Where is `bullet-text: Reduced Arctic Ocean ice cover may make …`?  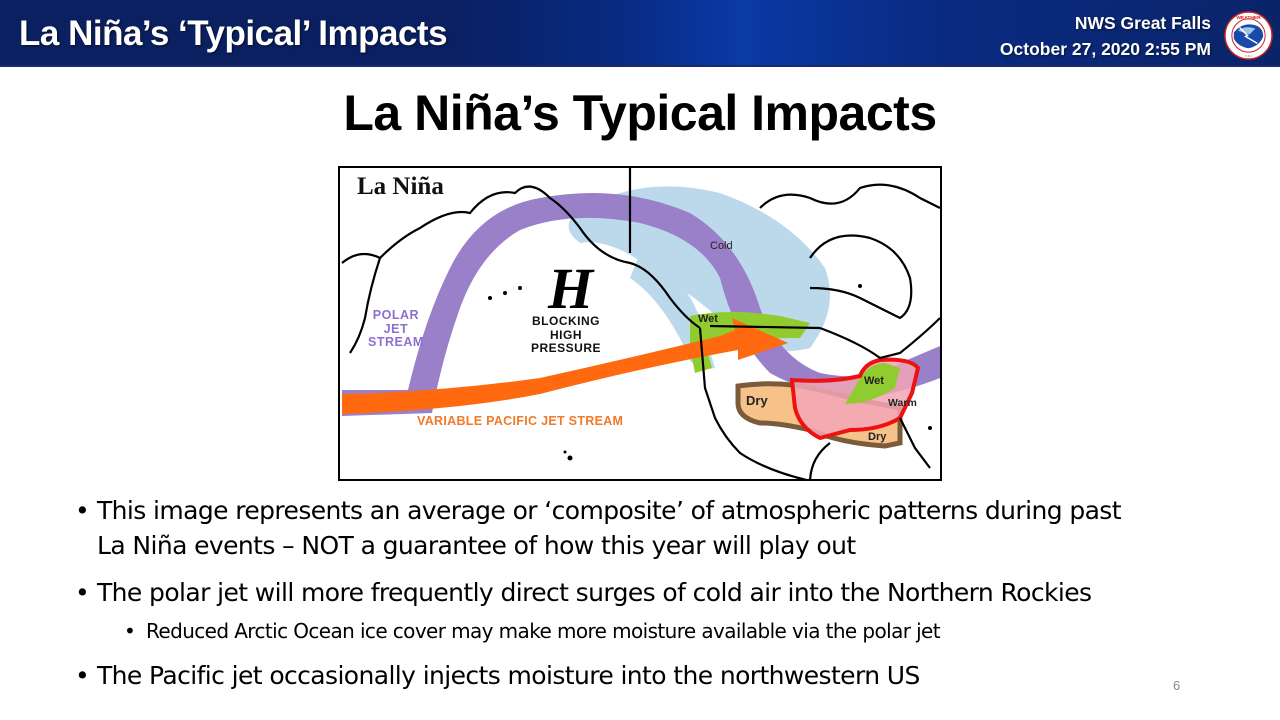 bullet-text: Reduced Arctic Ocean ice cover may make … is located at coordinates (543, 631).